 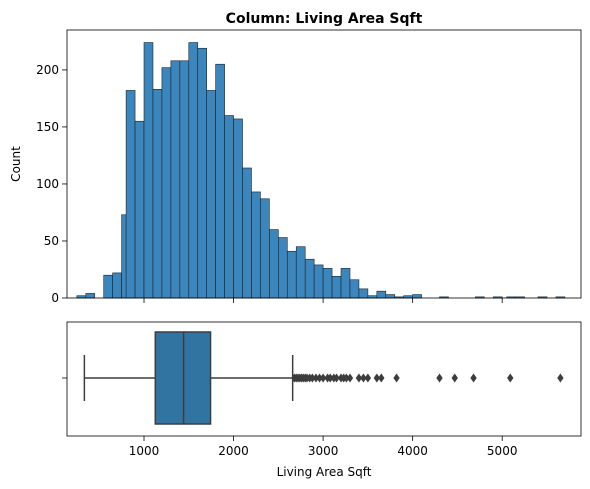 What do you see at coordinates (51, 241) in the screenshot?
I see `y-tick-label: 50` at bounding box center [51, 241].